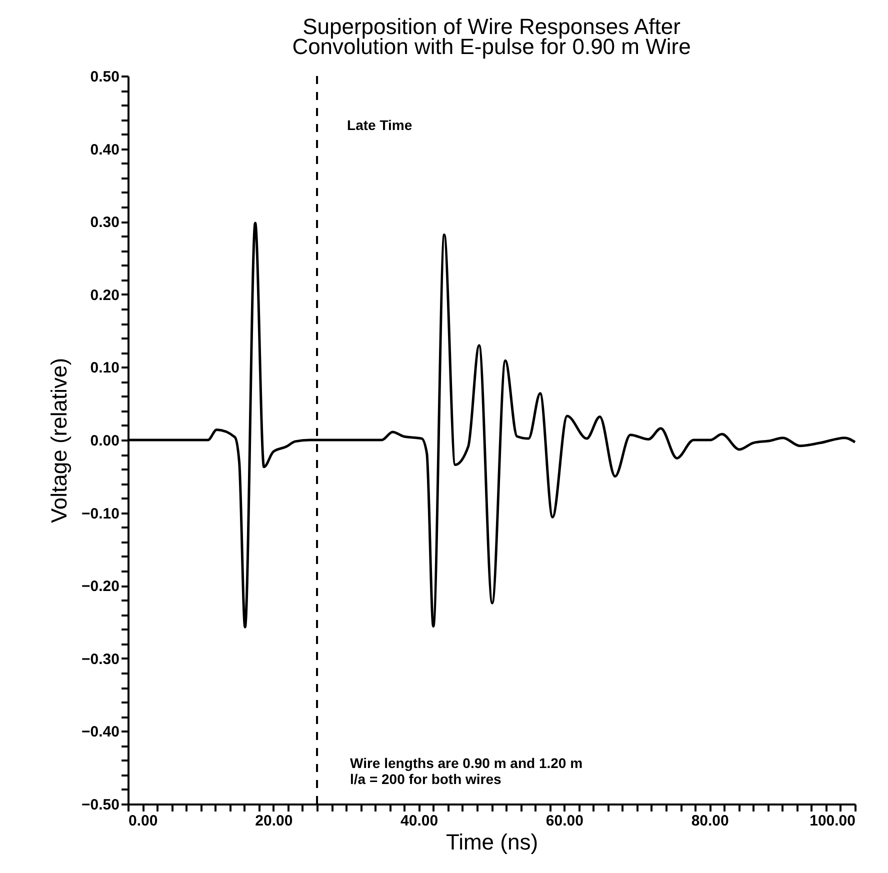 The width and height of the screenshot is (888, 873). Describe the element at coordinates (101, 732) in the screenshot. I see `y-tick-label: −0.40` at that location.